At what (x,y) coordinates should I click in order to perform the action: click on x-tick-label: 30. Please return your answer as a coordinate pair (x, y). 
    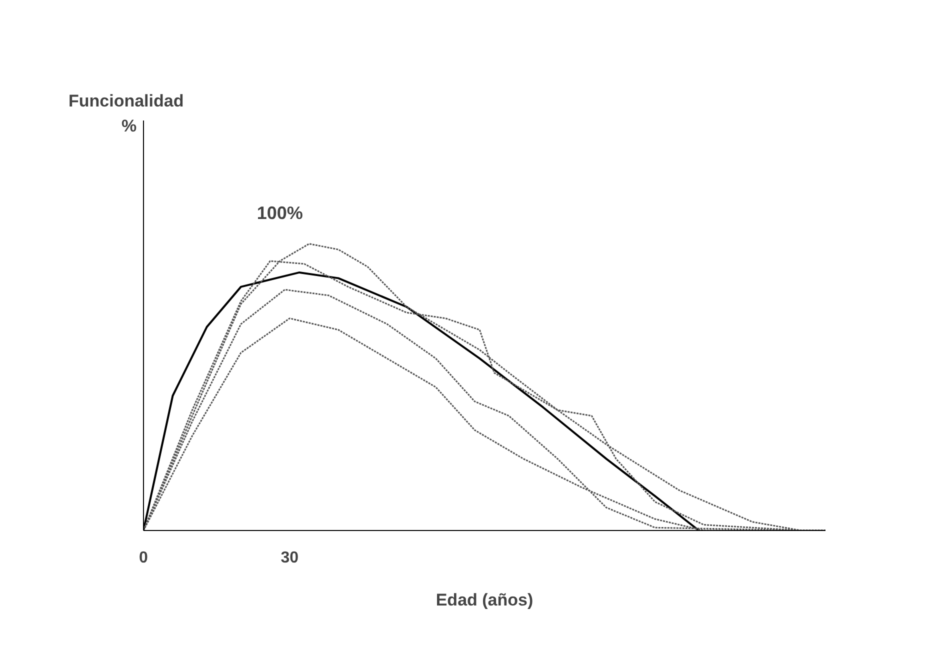
    Looking at the image, I should click on (289, 558).